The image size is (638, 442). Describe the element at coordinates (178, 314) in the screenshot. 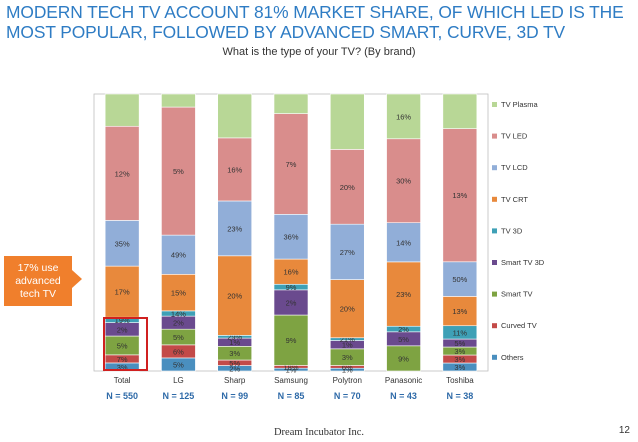

I see `data-label: 14%` at that location.